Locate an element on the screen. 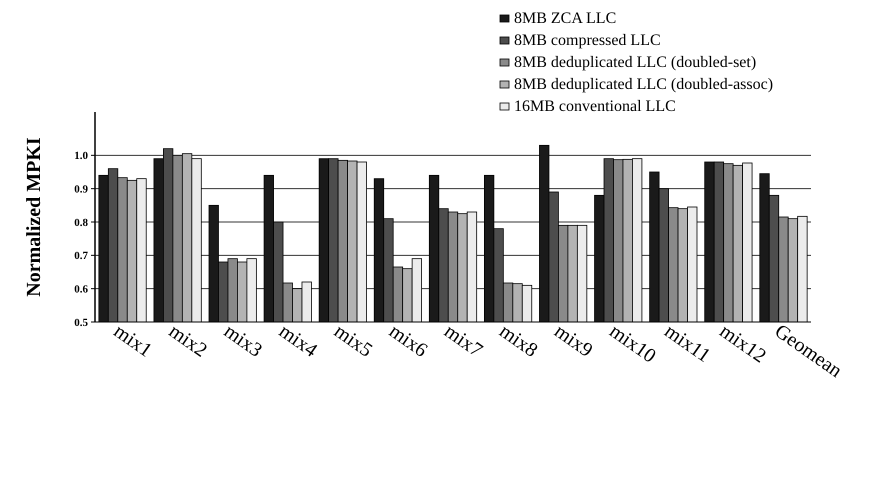  legend-label: 8MB deduplicated LLC (doubled-assoc) is located at coordinates (644, 84).